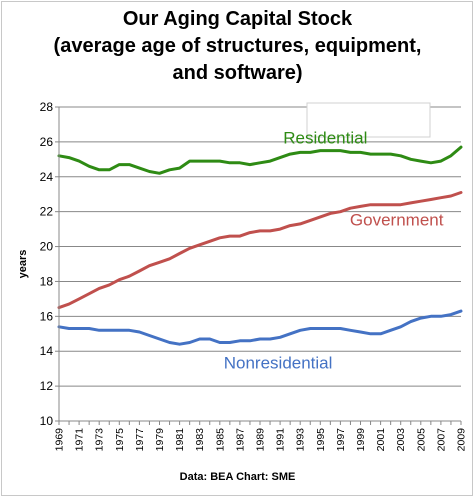 The width and height of the screenshot is (475, 498). I want to click on y-tick-label: 12, so click(47, 386).